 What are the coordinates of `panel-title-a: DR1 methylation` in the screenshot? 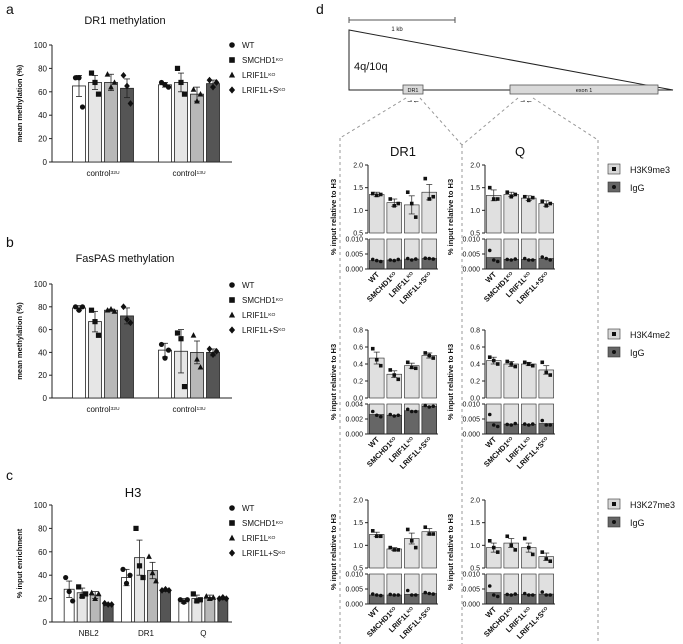 It's located at (124, 21).